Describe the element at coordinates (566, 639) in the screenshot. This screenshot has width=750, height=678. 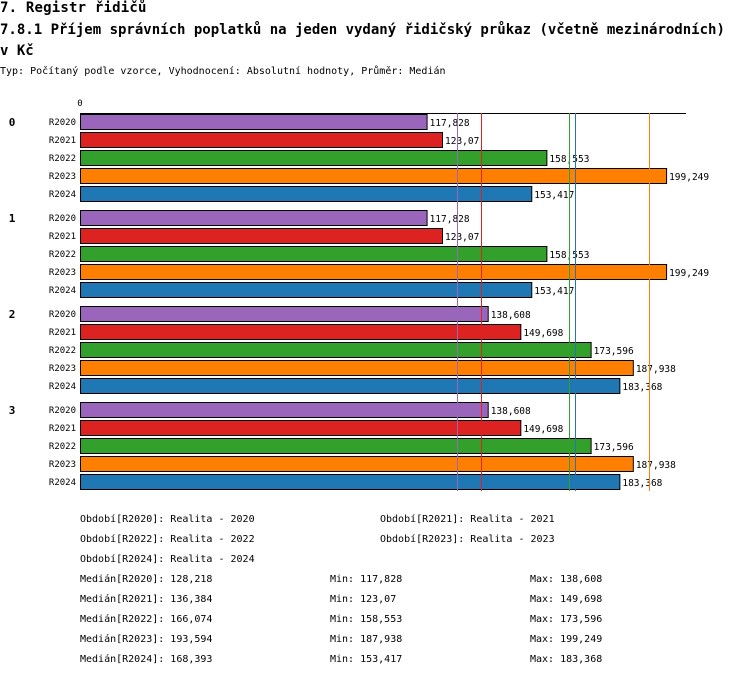
I see `stat-max-r2023: Max: 199,249` at that location.